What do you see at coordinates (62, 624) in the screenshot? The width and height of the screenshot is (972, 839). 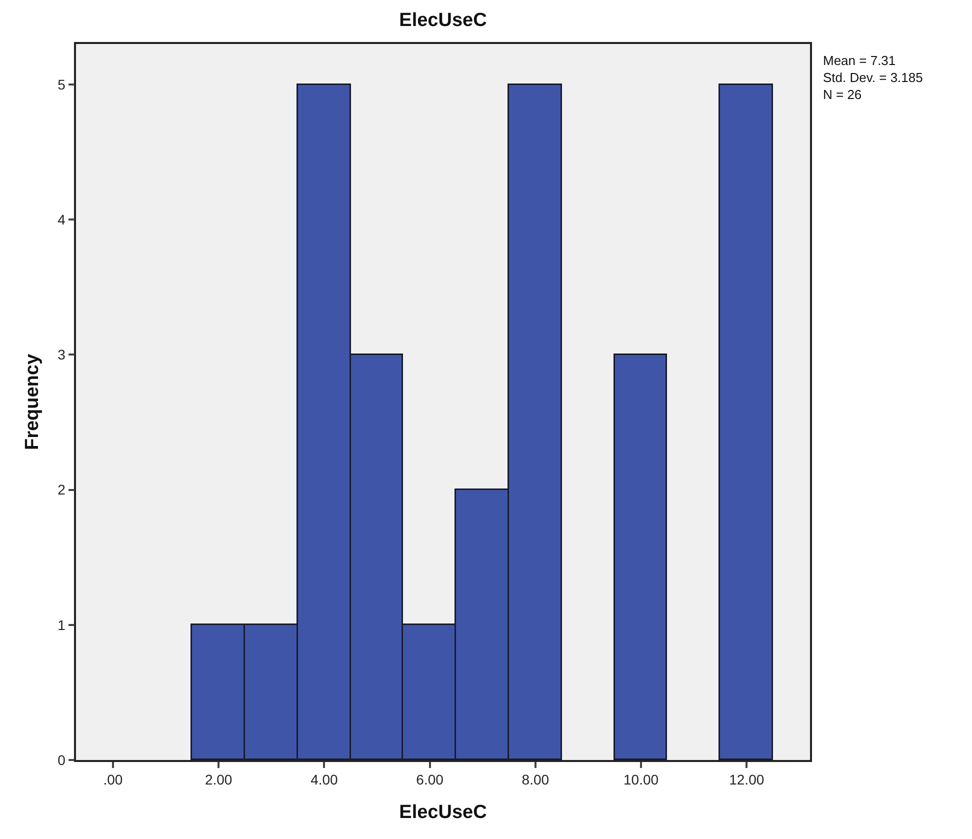 I see `y-tick-label: 1` at bounding box center [62, 624].